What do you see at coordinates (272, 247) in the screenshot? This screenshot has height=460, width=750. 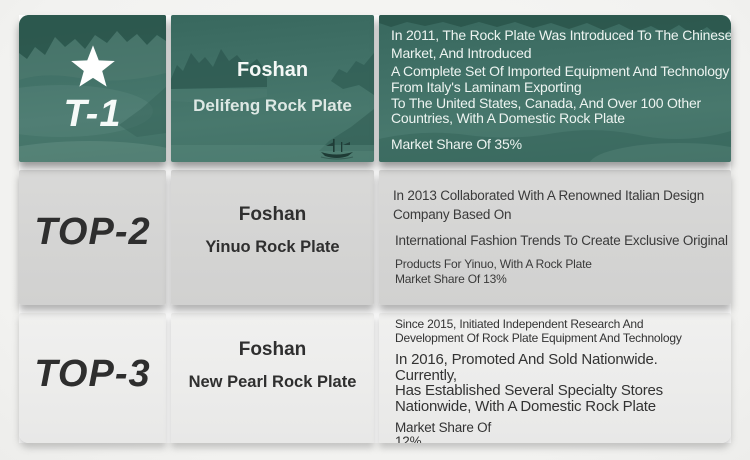 I see `brand-label: Yinuo Rock Plate` at bounding box center [272, 247].